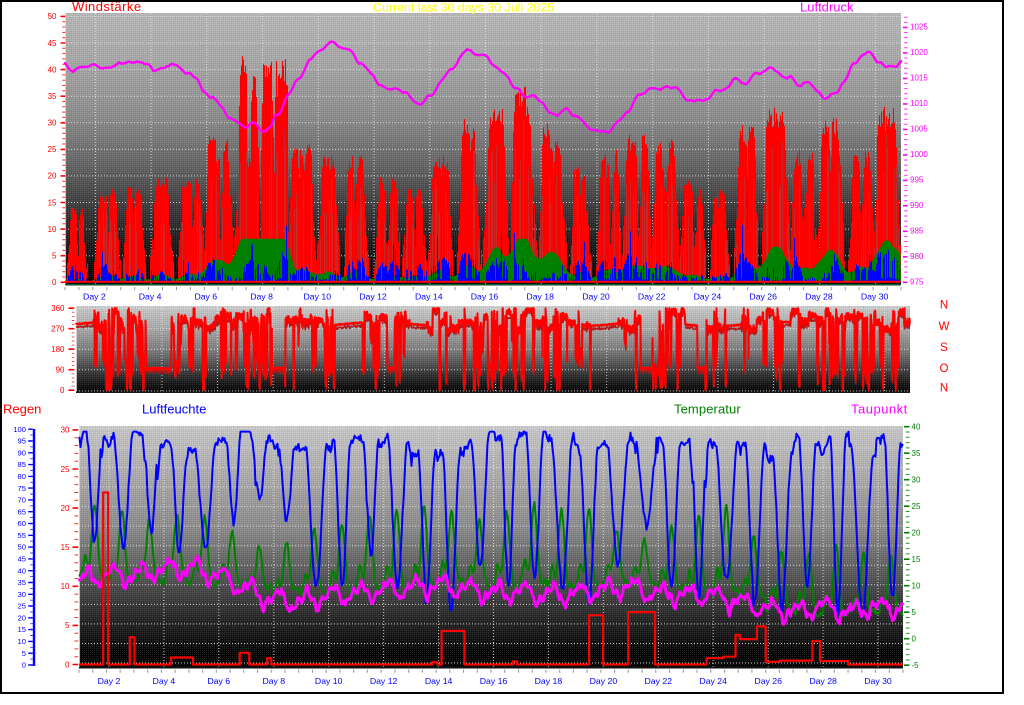  Describe the element at coordinates (919, 154) in the screenshot. I see `svg-text: 1000` at that location.